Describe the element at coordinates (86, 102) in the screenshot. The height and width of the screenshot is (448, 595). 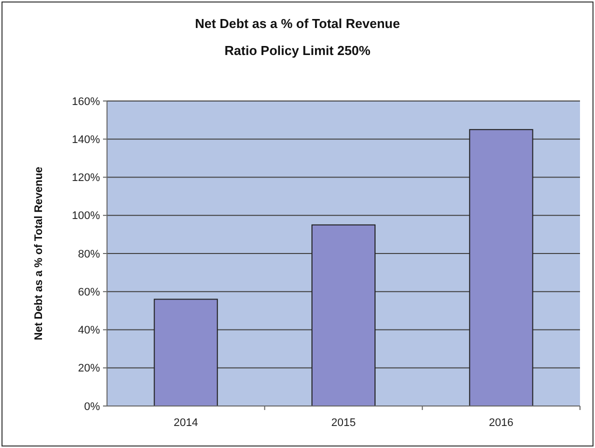
I see `y-tick-label: 160%` at that location.